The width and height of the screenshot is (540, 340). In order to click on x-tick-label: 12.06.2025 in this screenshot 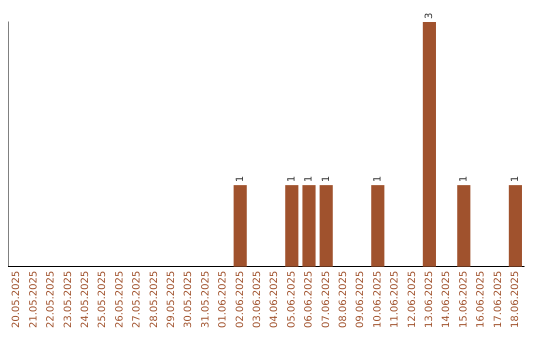, I will do `click(412, 299)`.